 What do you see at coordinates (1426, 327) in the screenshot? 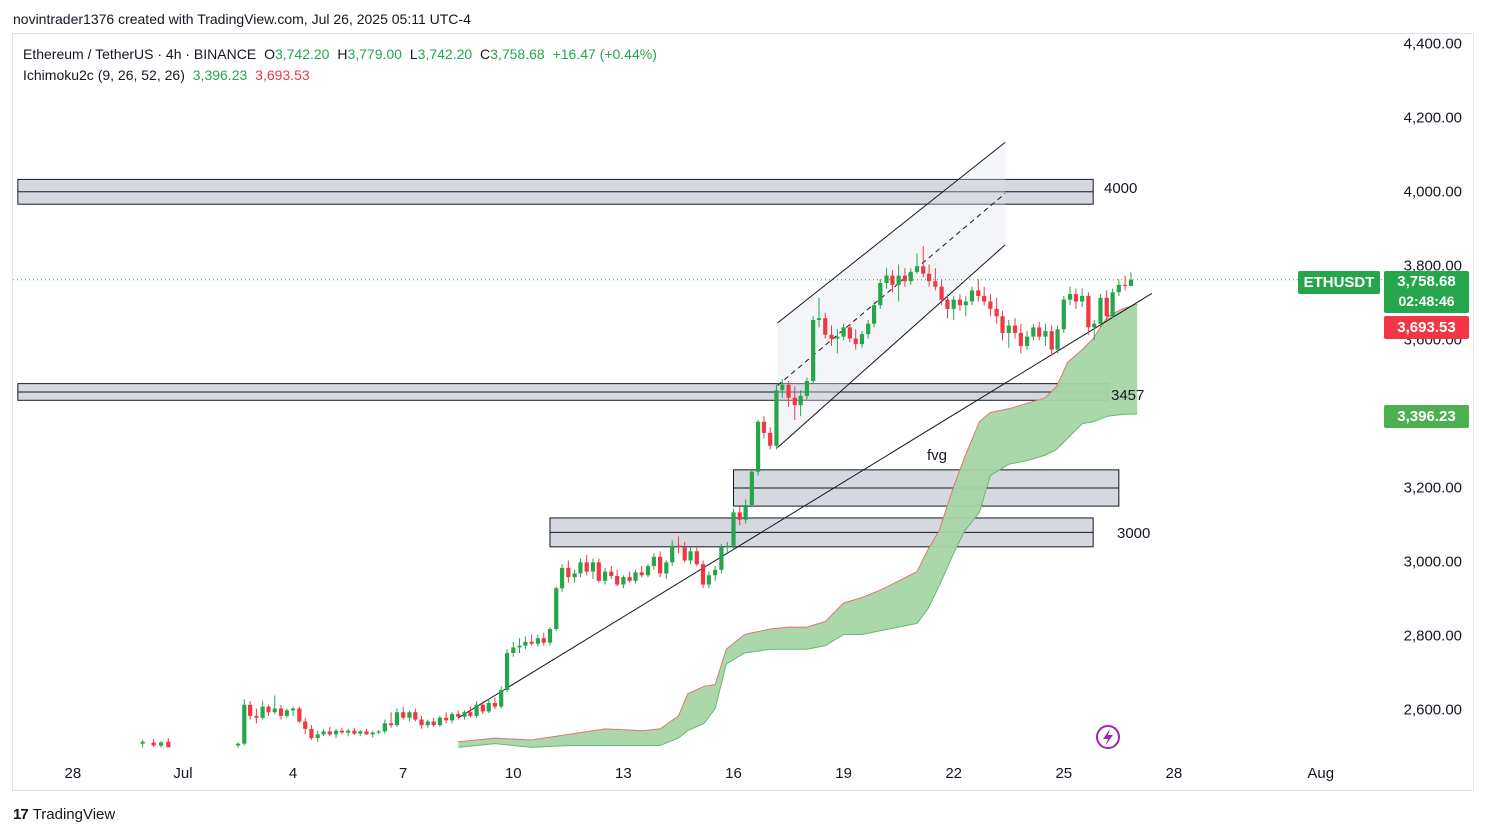
I see `ichimoku-red-tag: 3,693.53` at bounding box center [1426, 327].